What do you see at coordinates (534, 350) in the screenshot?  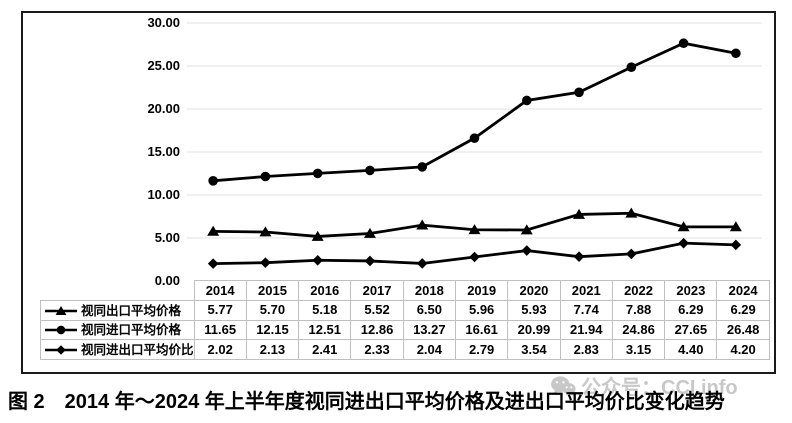 I see `value-cell: 3.54` at bounding box center [534, 350].